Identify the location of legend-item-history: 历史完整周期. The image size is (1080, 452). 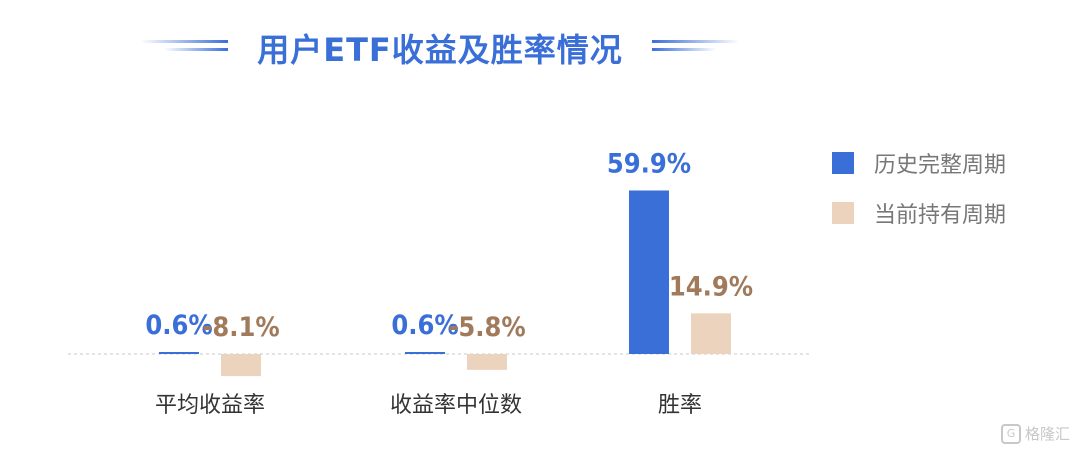
(919, 164).